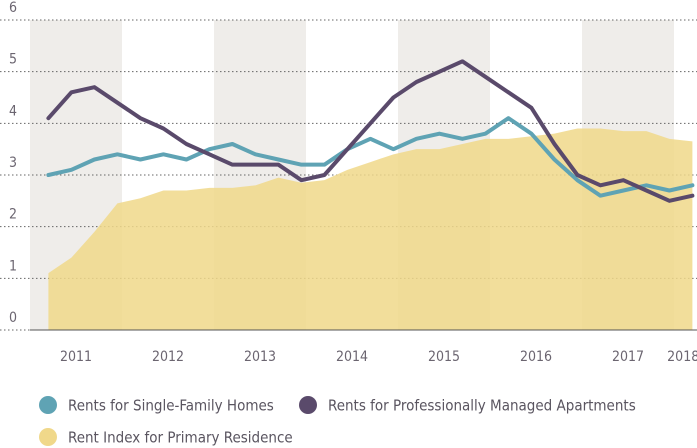 The height and width of the screenshot is (448, 697). Describe the element at coordinates (13, 163) in the screenshot. I see `y-tick-label: 3` at that location.